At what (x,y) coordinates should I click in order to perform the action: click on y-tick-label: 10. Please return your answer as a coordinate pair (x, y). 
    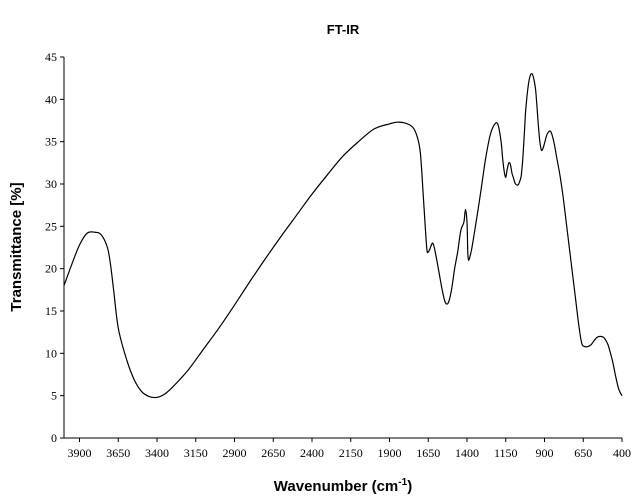
    Looking at the image, I should click on (51, 353).